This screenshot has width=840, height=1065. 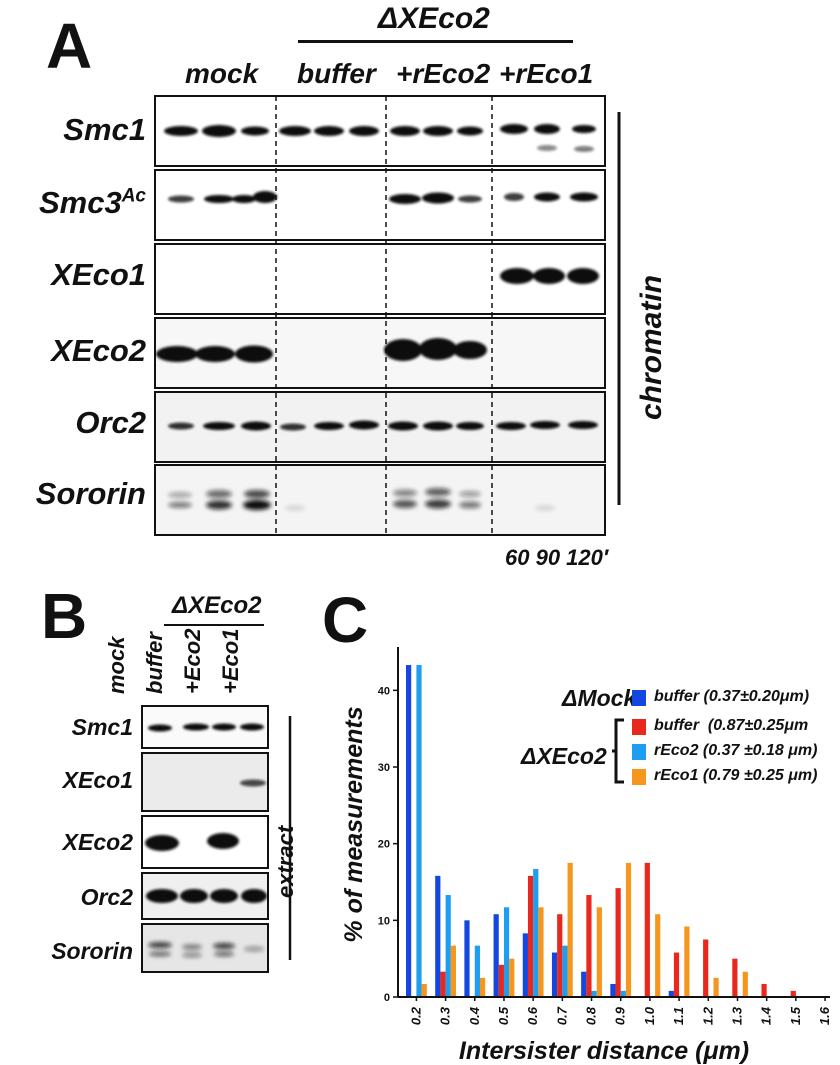 I want to click on legend-swatch-xeco2-reco1, so click(x=639, y=777).